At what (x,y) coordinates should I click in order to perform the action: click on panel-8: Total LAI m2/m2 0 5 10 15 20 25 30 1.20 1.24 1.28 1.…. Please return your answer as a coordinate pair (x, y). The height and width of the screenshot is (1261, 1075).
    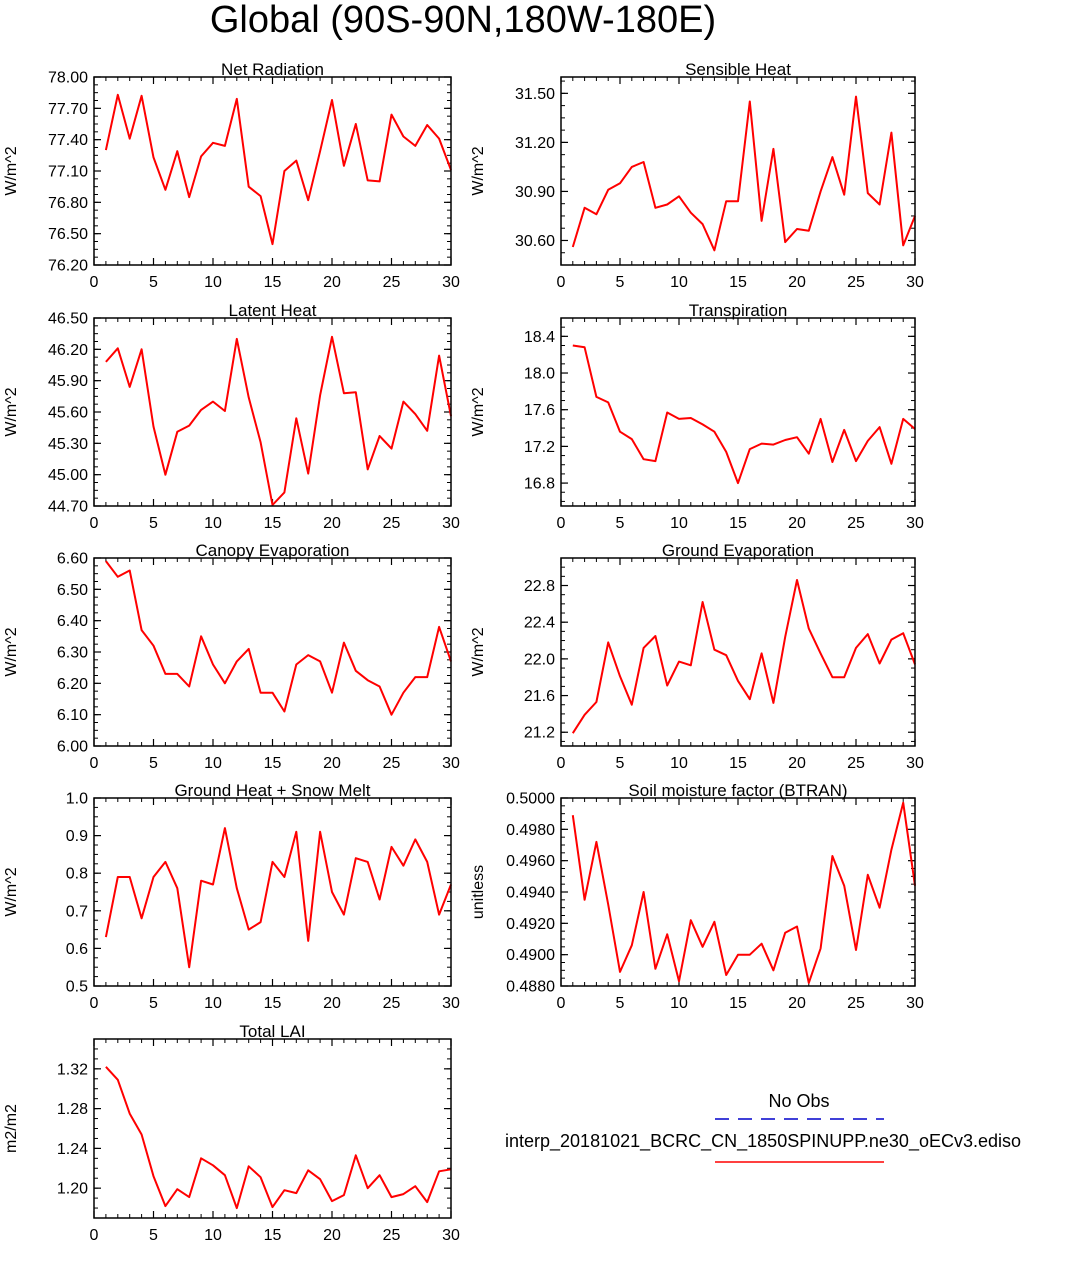
    Looking at the image, I should click on (231, 1133).